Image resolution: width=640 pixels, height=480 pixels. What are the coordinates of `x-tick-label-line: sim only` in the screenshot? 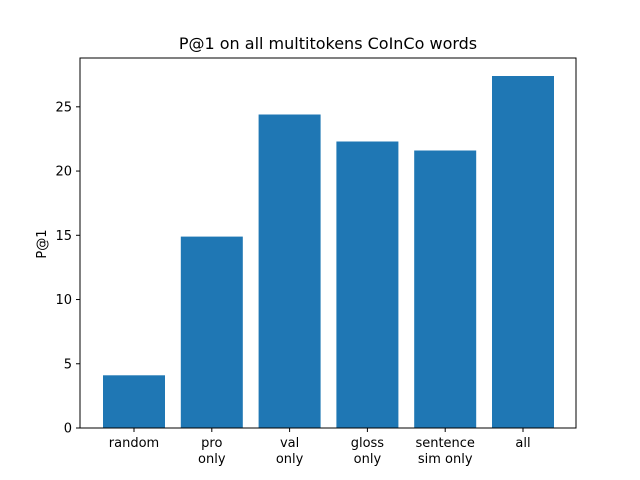 It's located at (445, 459).